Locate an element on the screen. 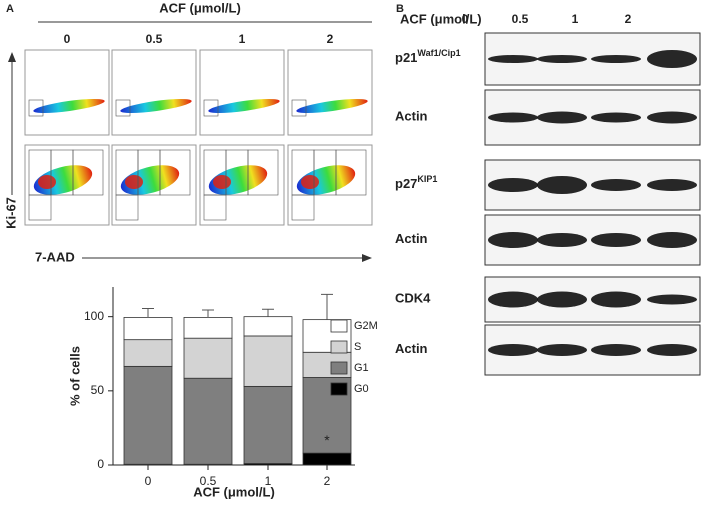  y-tick-label: 0 is located at coordinates (100, 464).